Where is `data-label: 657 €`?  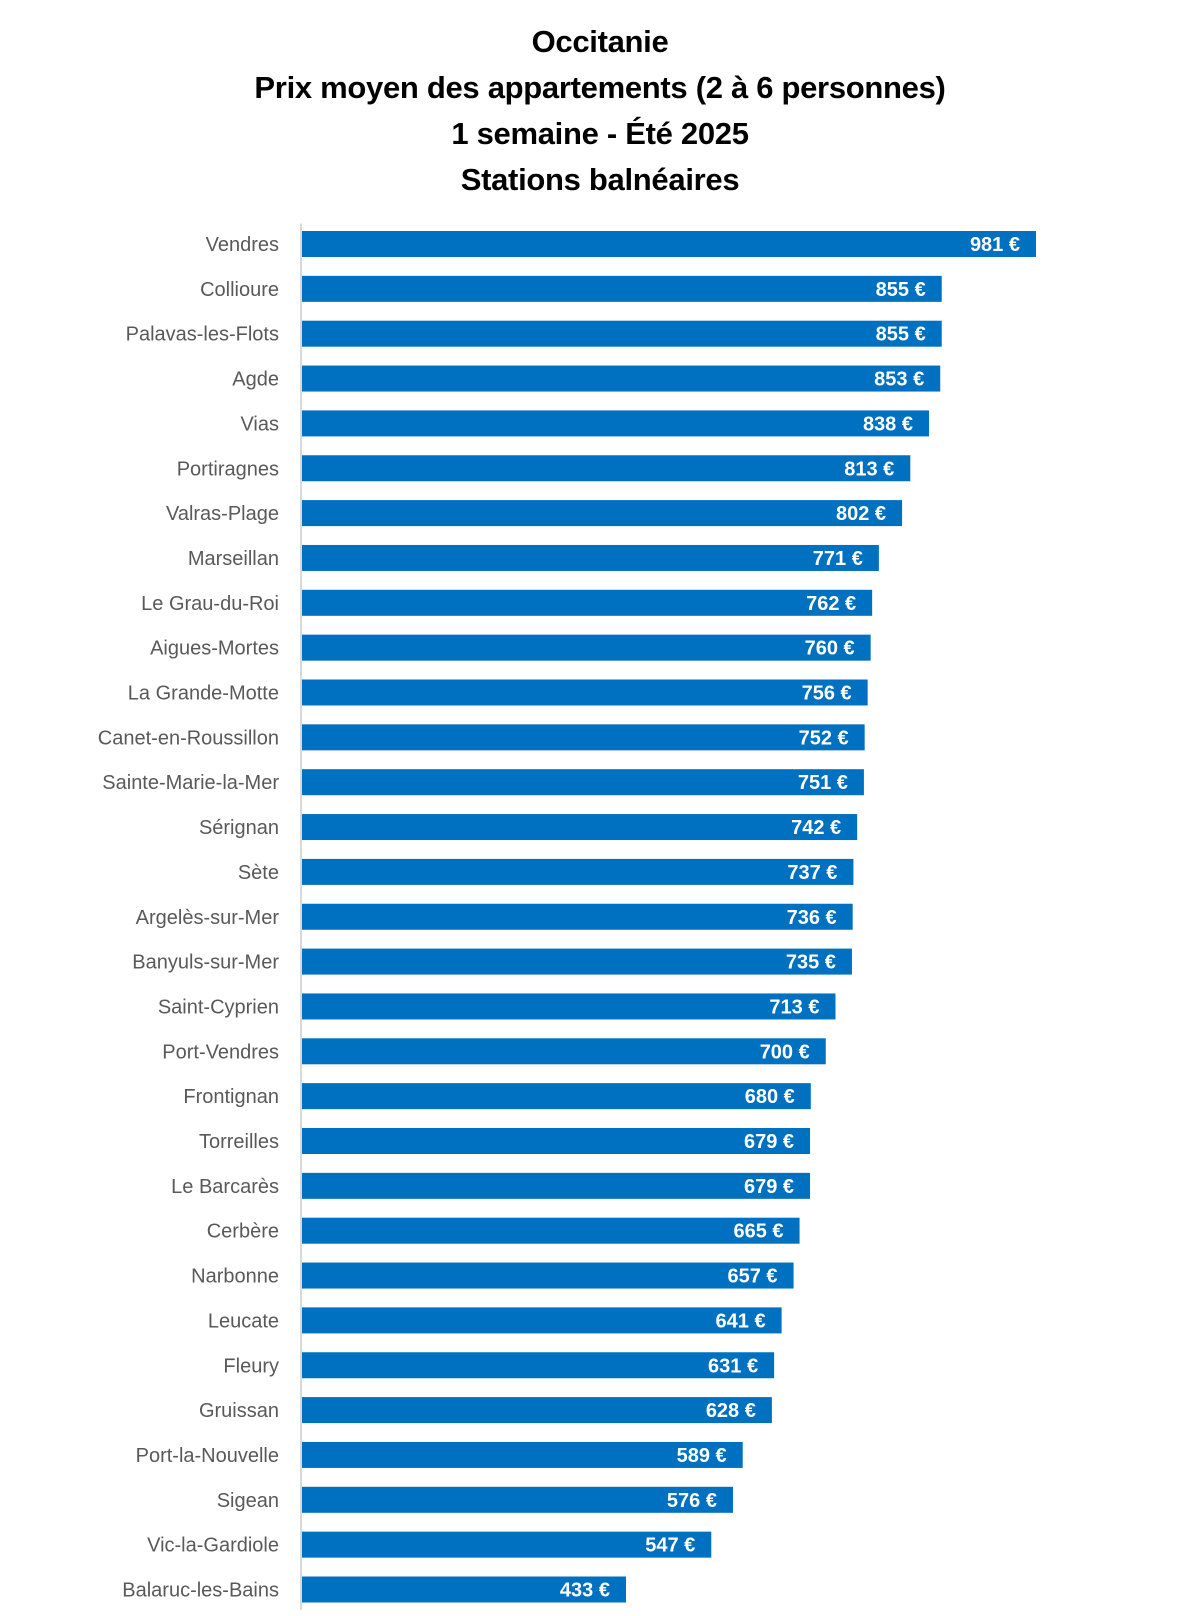
data-label: 657 € is located at coordinates (753, 1277).